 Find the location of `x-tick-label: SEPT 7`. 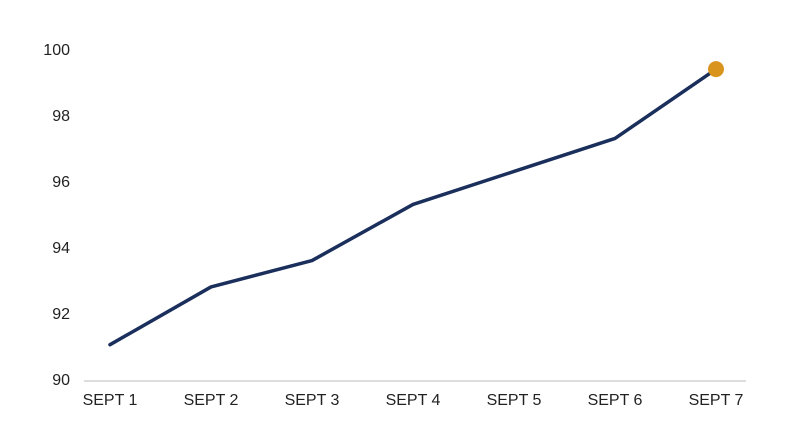

x-tick-label: SEPT 7 is located at coordinates (716, 400).